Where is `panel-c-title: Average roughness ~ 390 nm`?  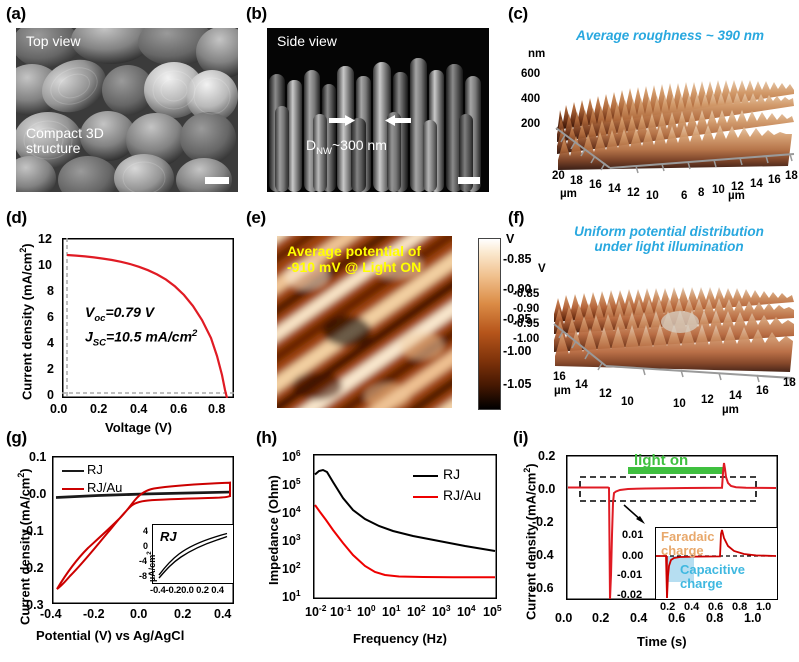
panel-c-title: Average roughness ~ 390 nm is located at coordinates (670, 35).